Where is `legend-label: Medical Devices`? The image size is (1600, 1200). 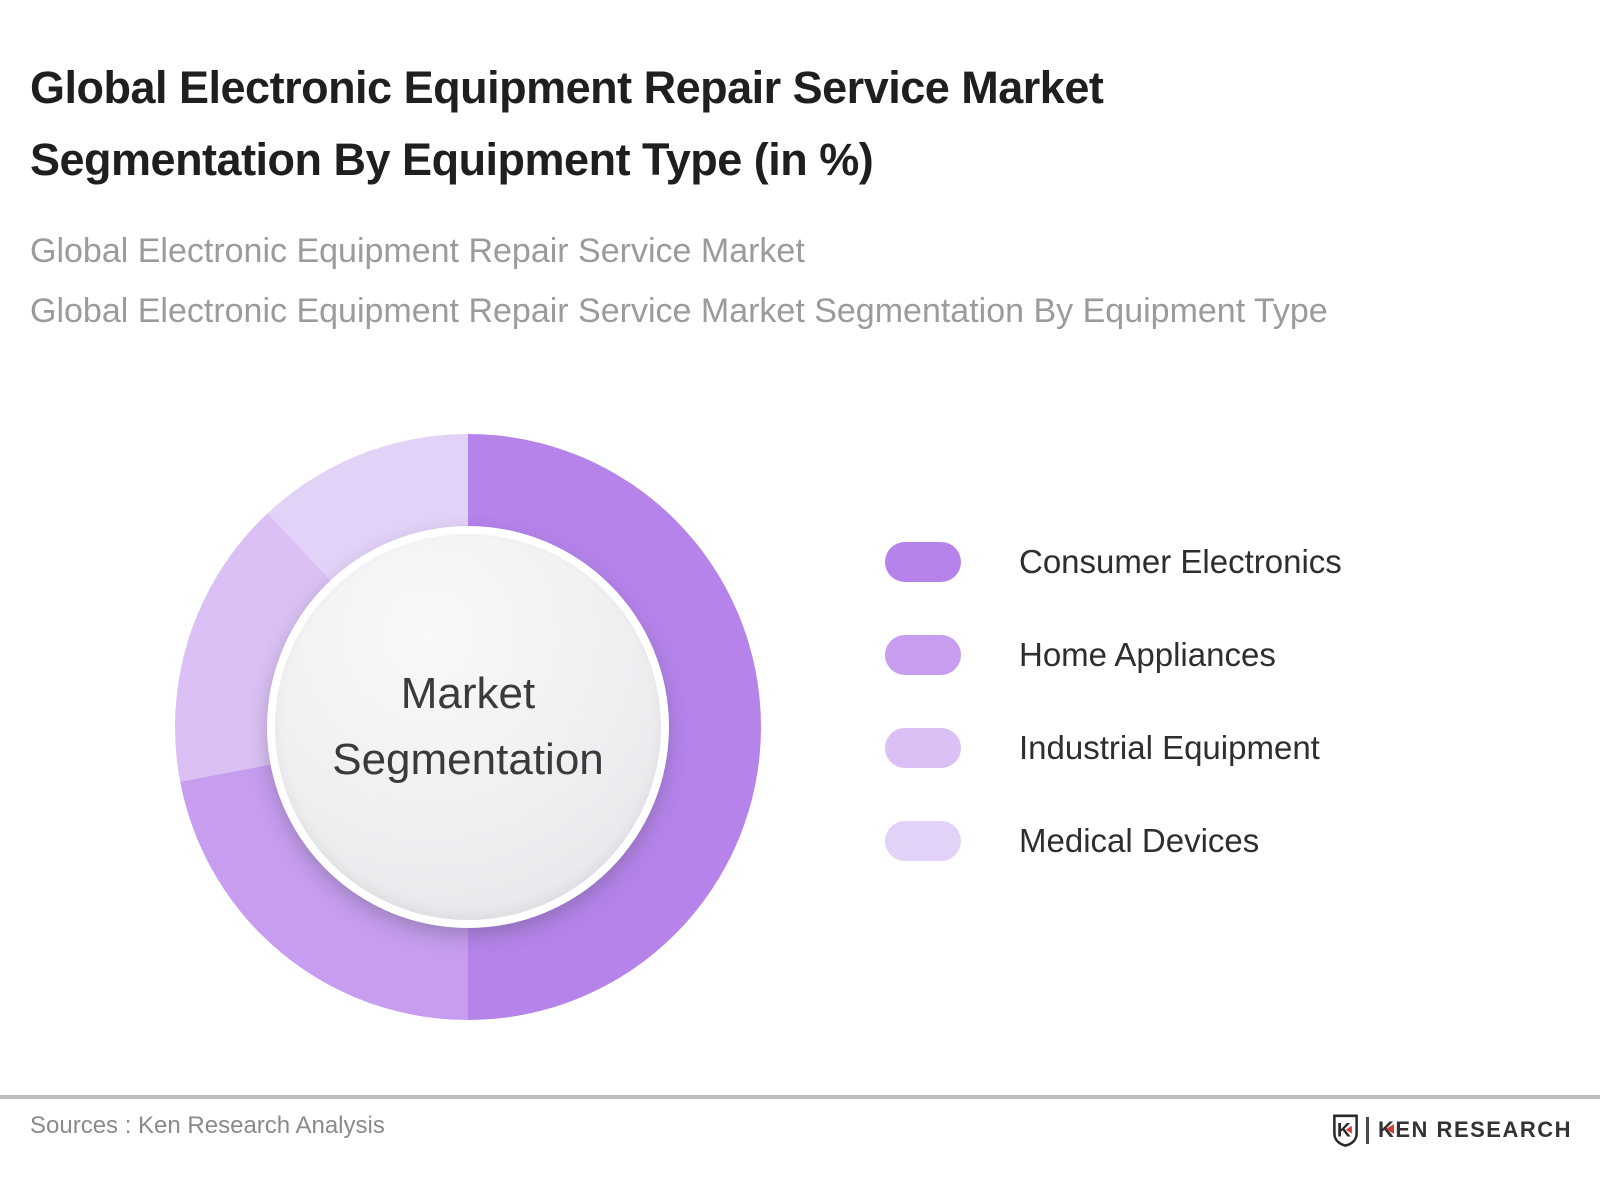
legend-label: Medical Devices is located at coordinates (1139, 840).